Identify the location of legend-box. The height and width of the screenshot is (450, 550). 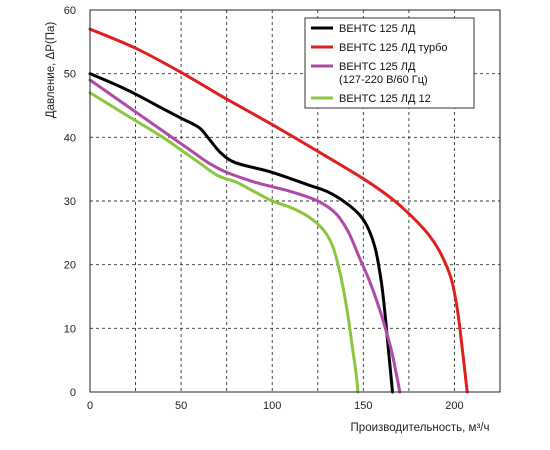
(389, 63).